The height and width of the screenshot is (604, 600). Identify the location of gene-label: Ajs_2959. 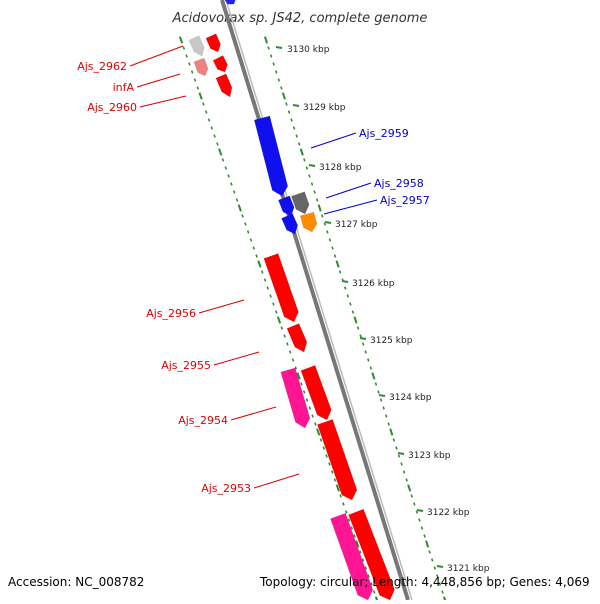
(384, 133).